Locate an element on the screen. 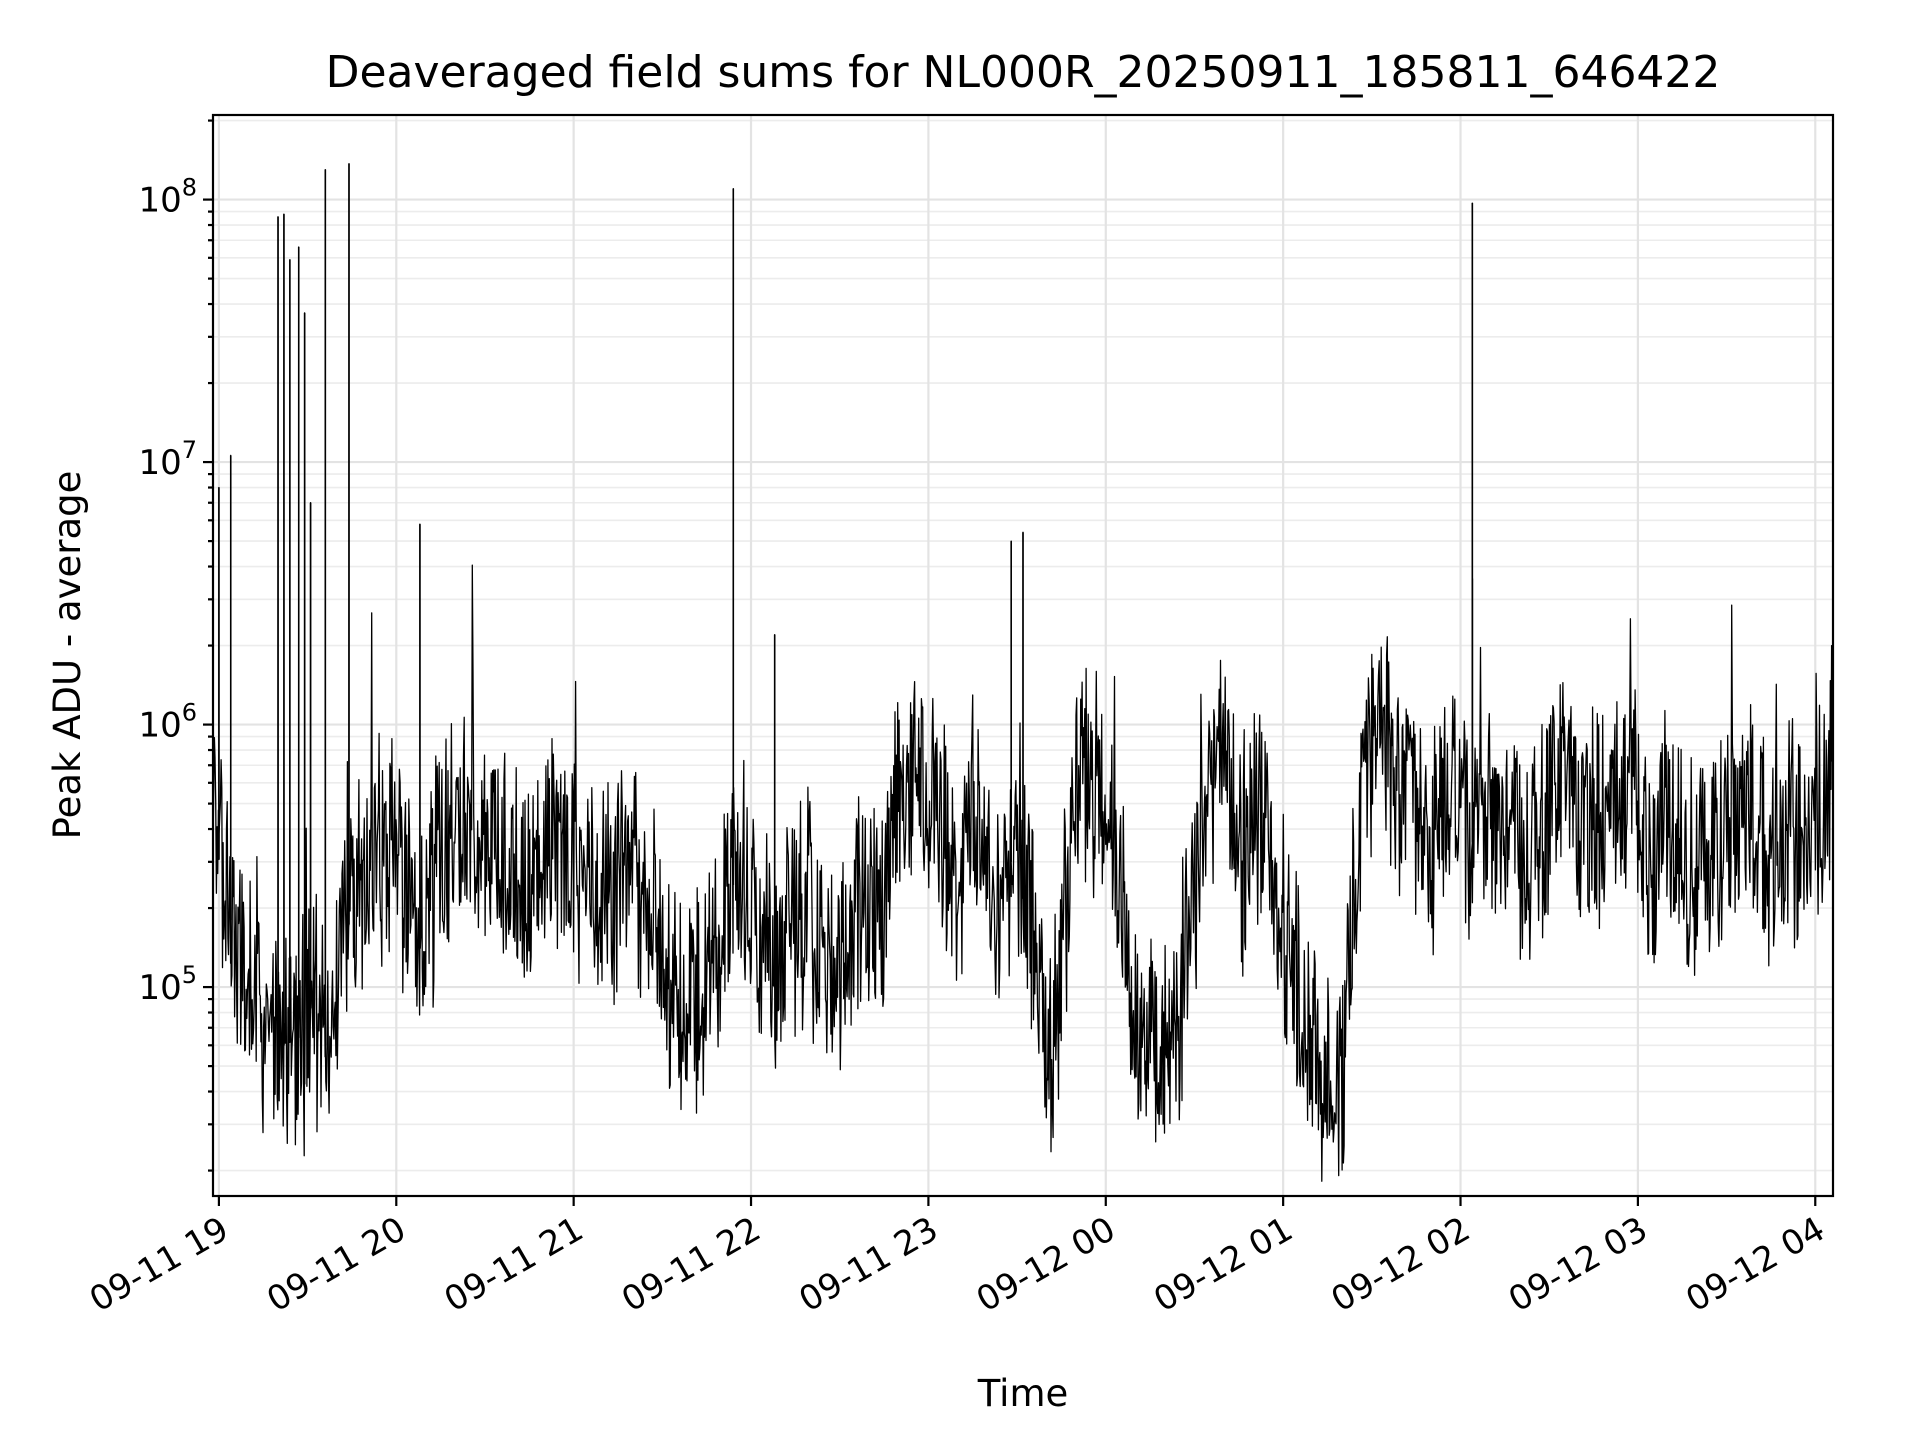 The width and height of the screenshot is (1920, 1440). x-axis-label: Time is located at coordinates (1023, 1393).